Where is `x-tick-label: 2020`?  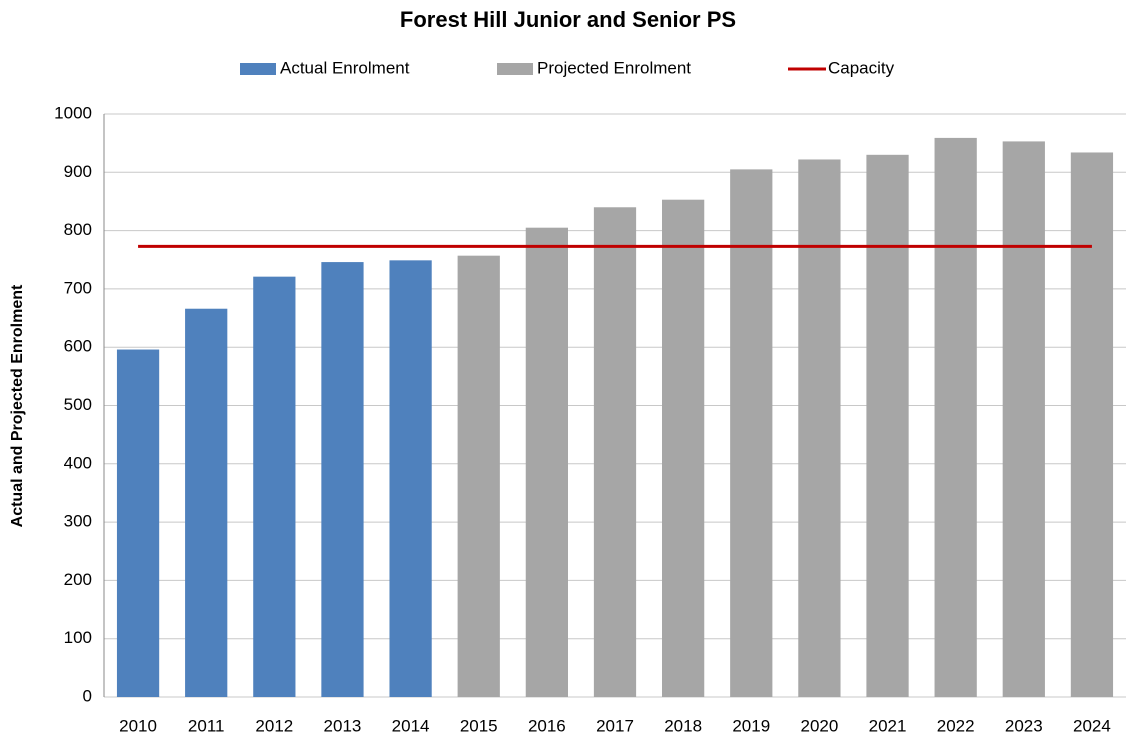 x-tick-label: 2020 is located at coordinates (819, 725).